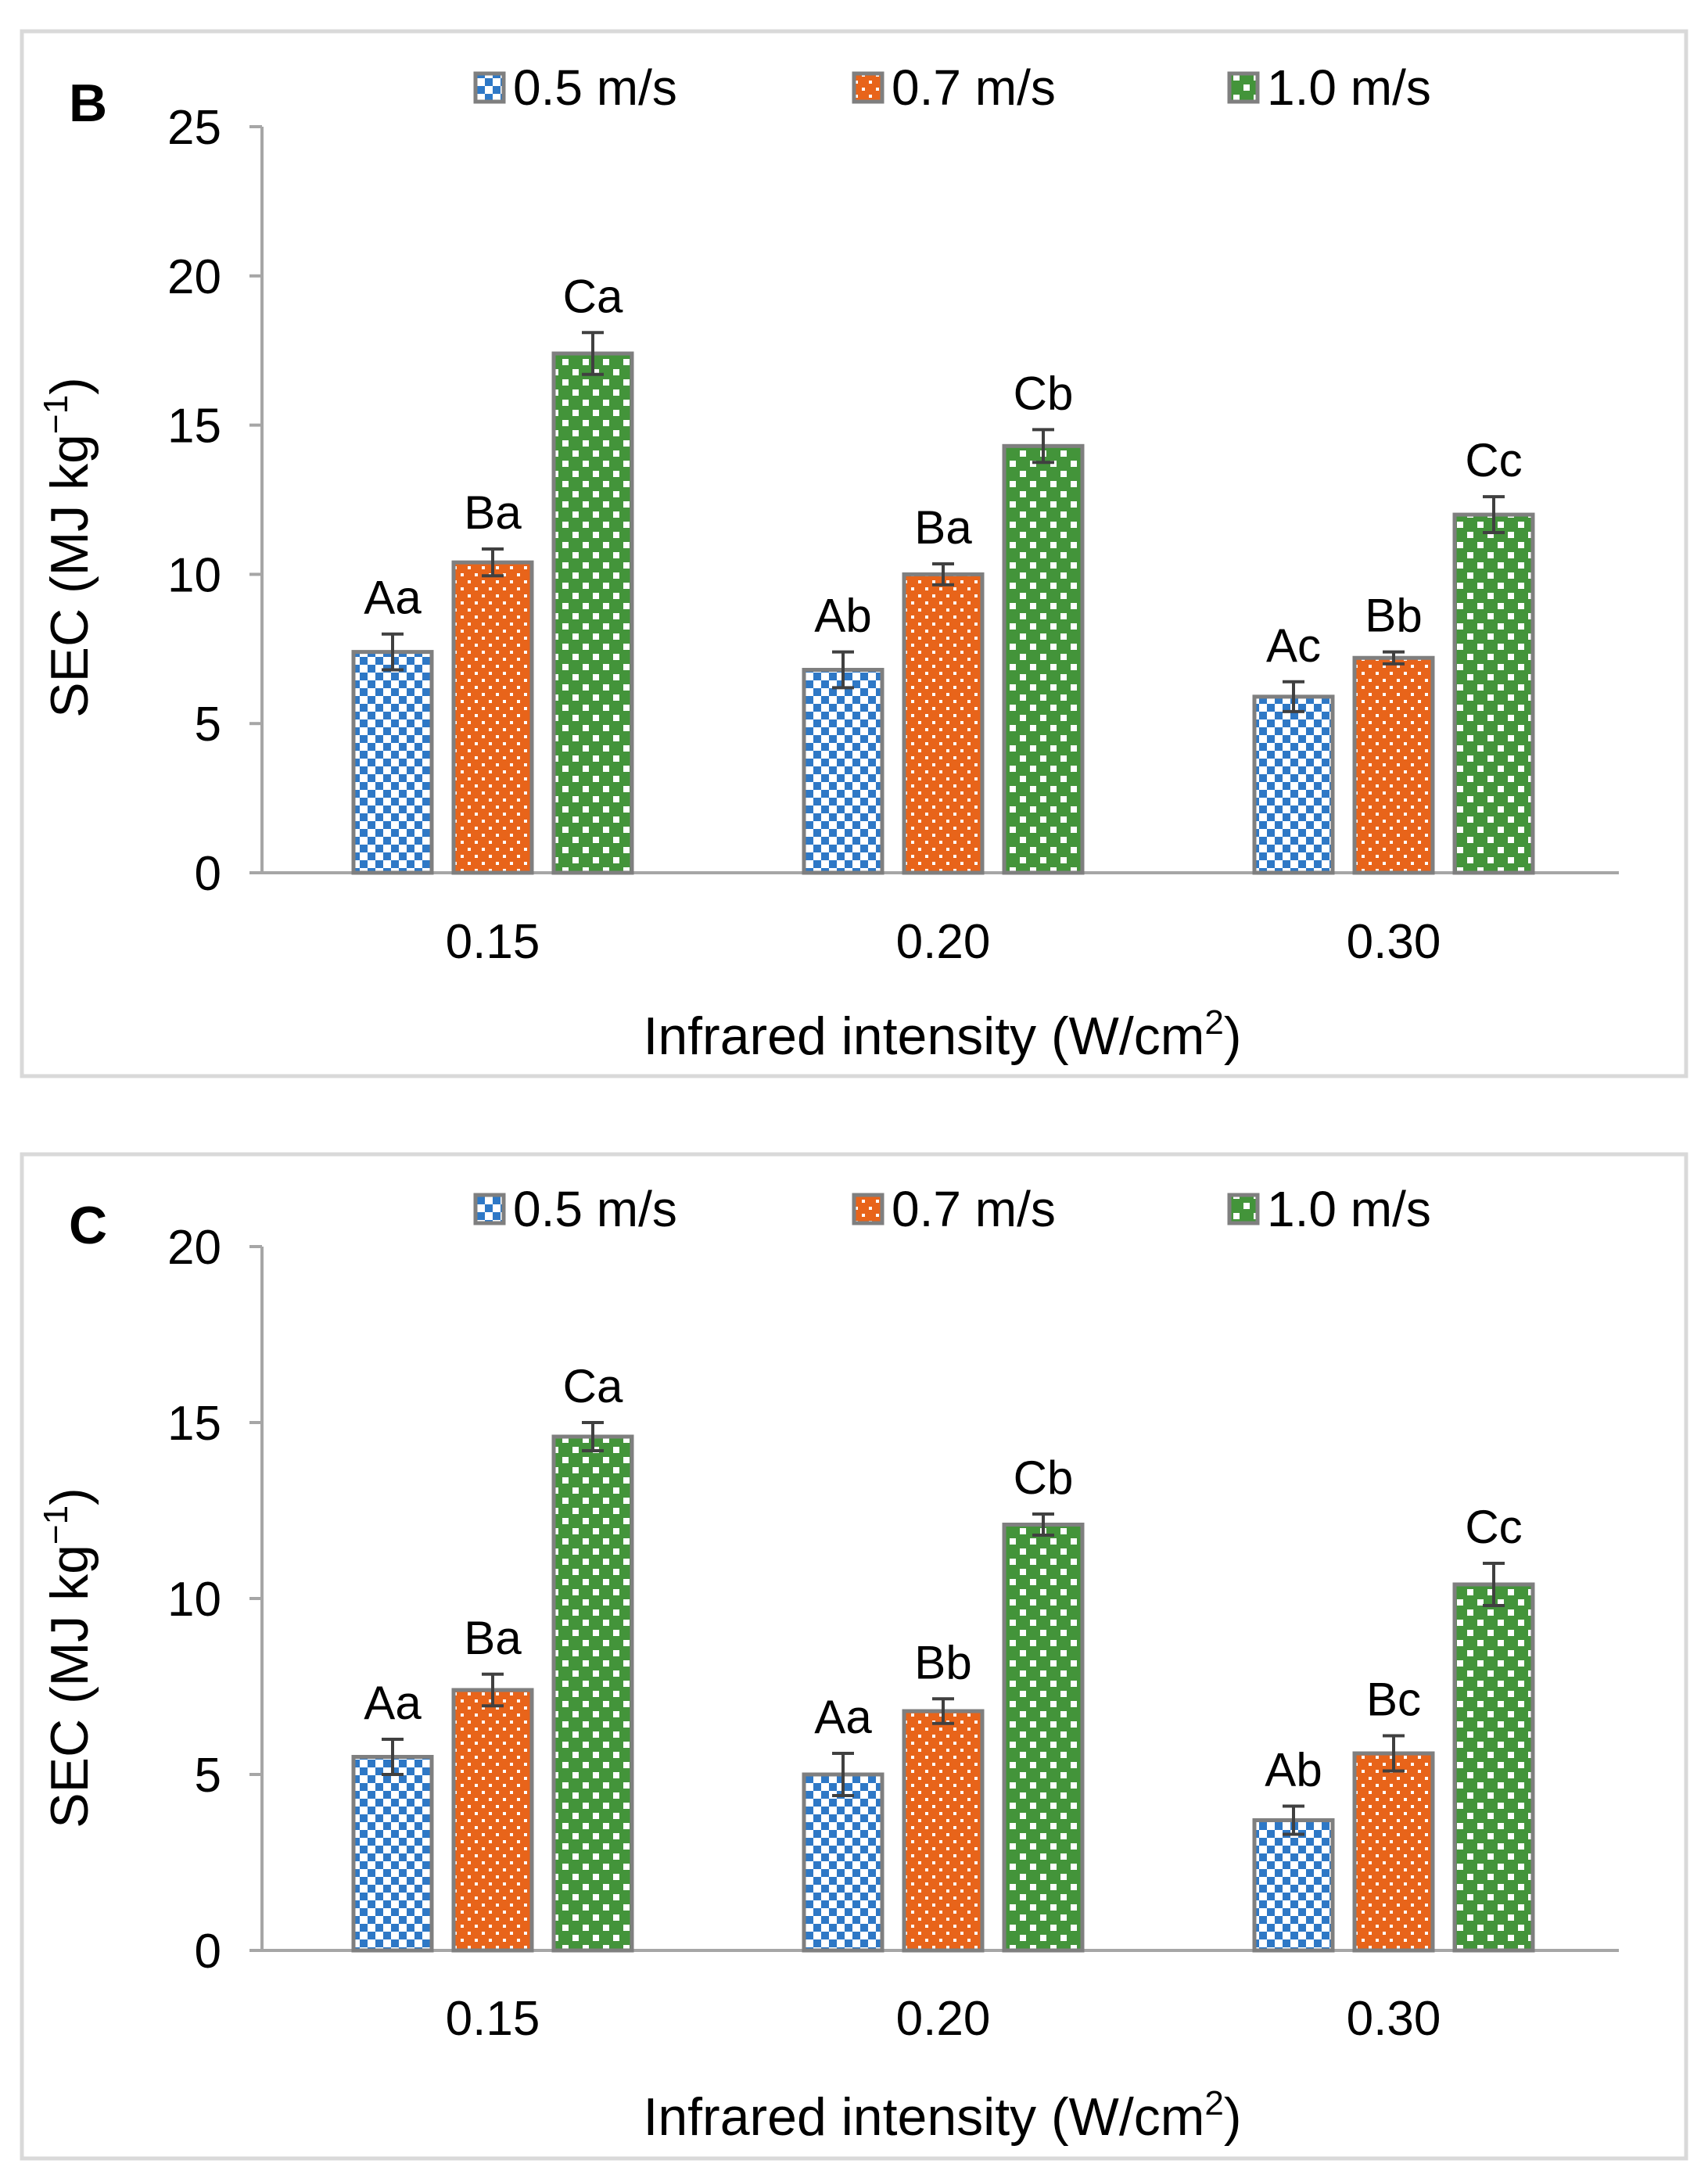 This screenshot has height=2178, width=1708. Describe the element at coordinates (88, 103) in the screenshot. I see `panel-b-label: B` at that location.